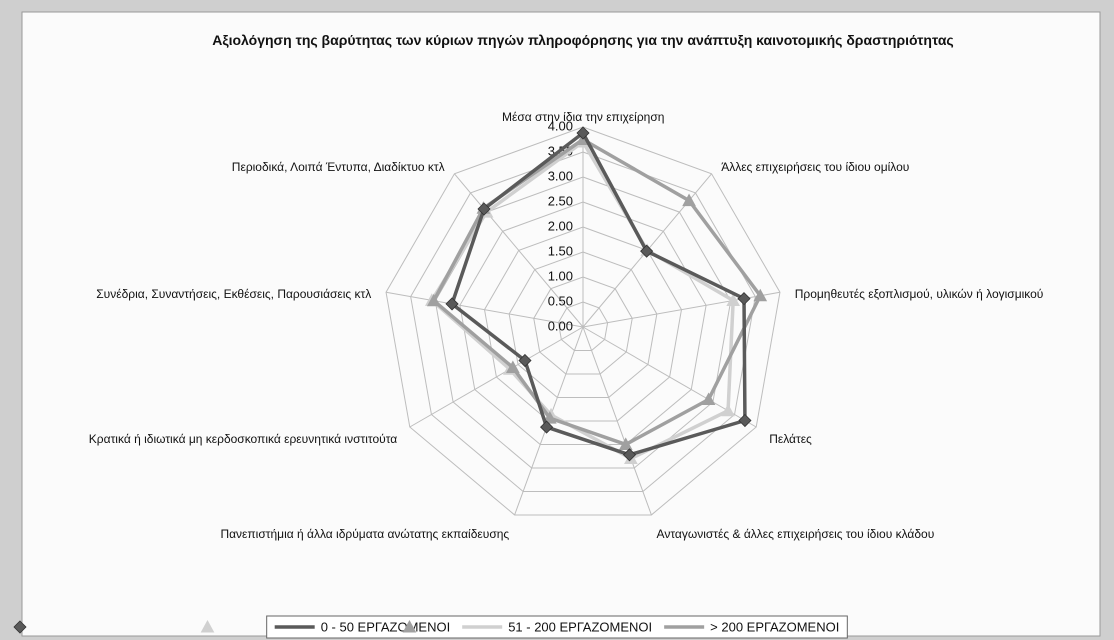  I want to click on y-tick-label: 2.50, so click(560, 200).